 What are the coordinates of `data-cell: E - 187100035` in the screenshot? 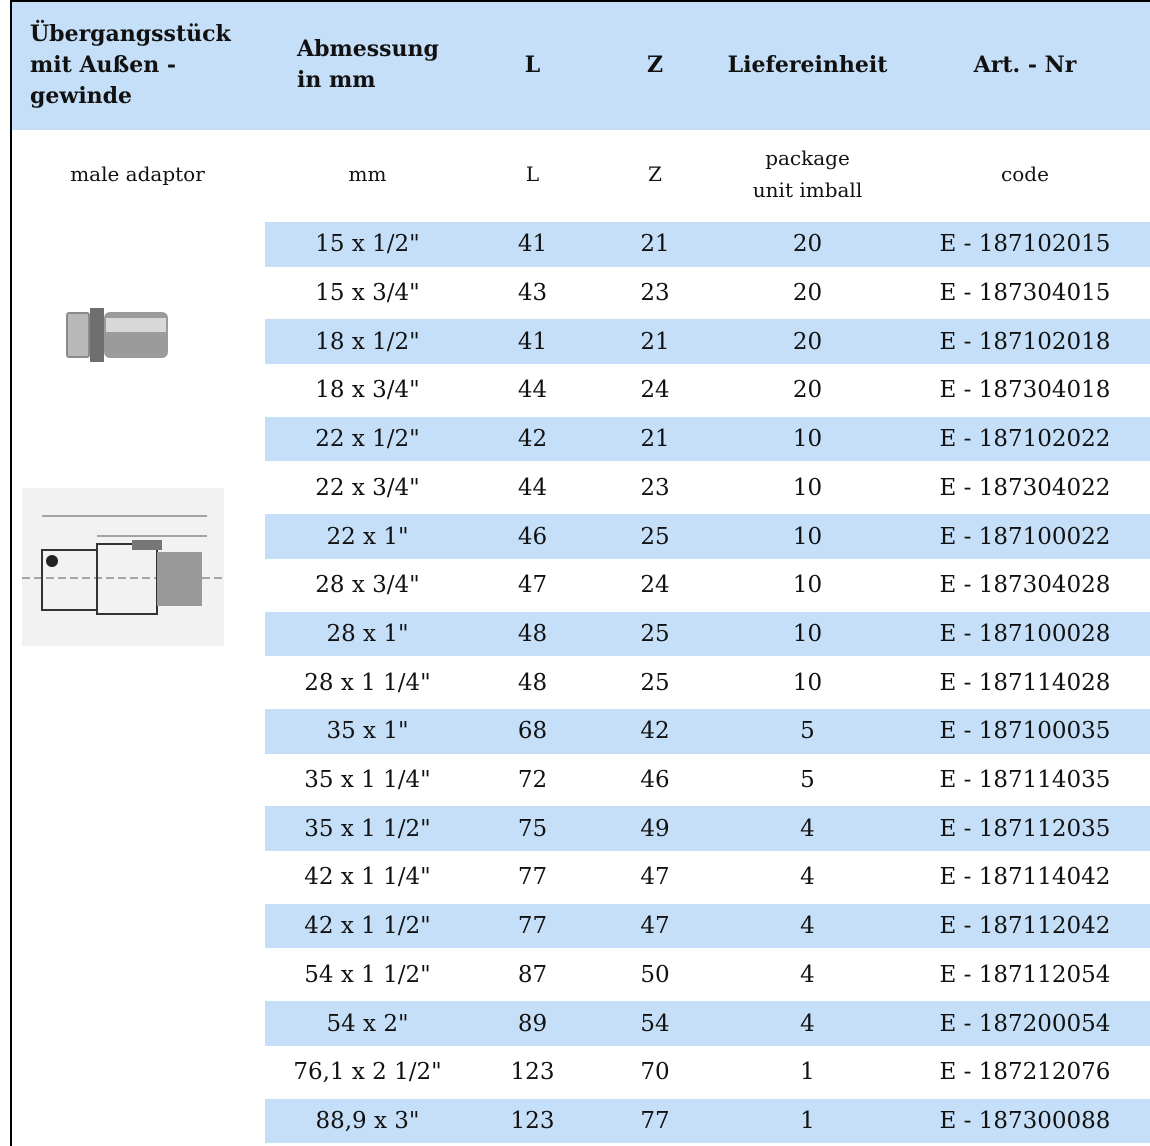 It's located at (1025, 731).